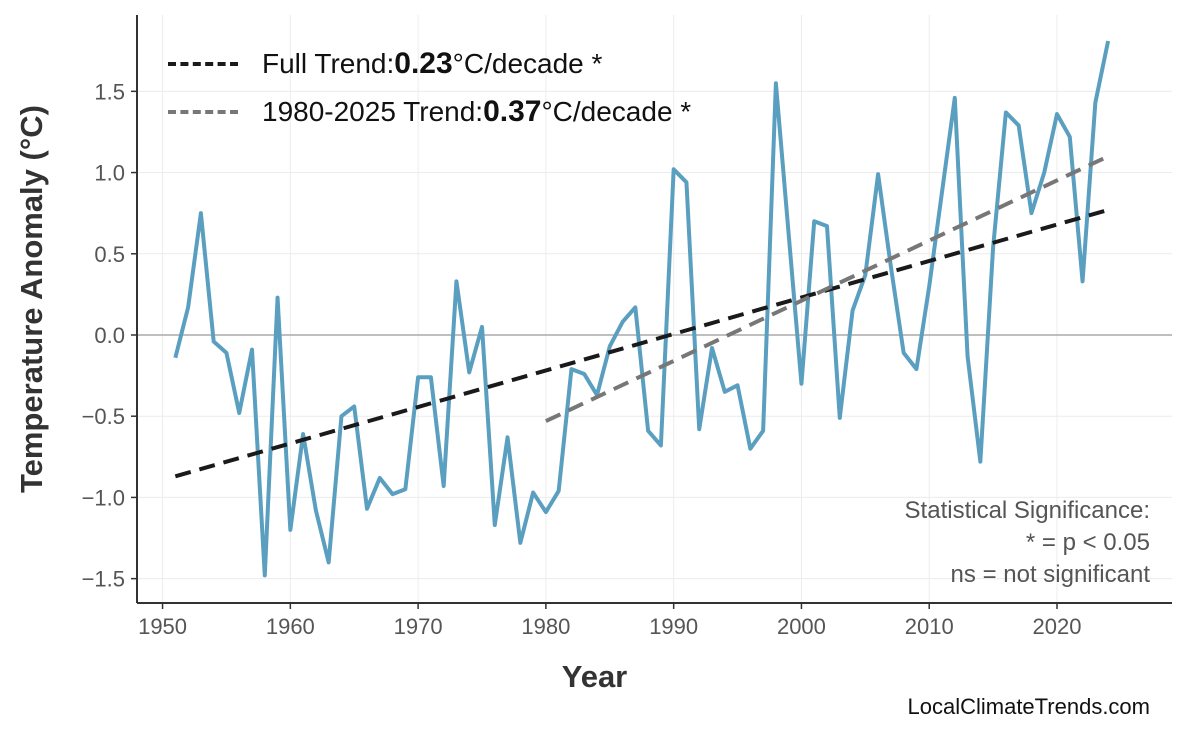  Describe the element at coordinates (1087, 542) in the screenshot. I see `significance-star: * = p < 0.05` at that location.